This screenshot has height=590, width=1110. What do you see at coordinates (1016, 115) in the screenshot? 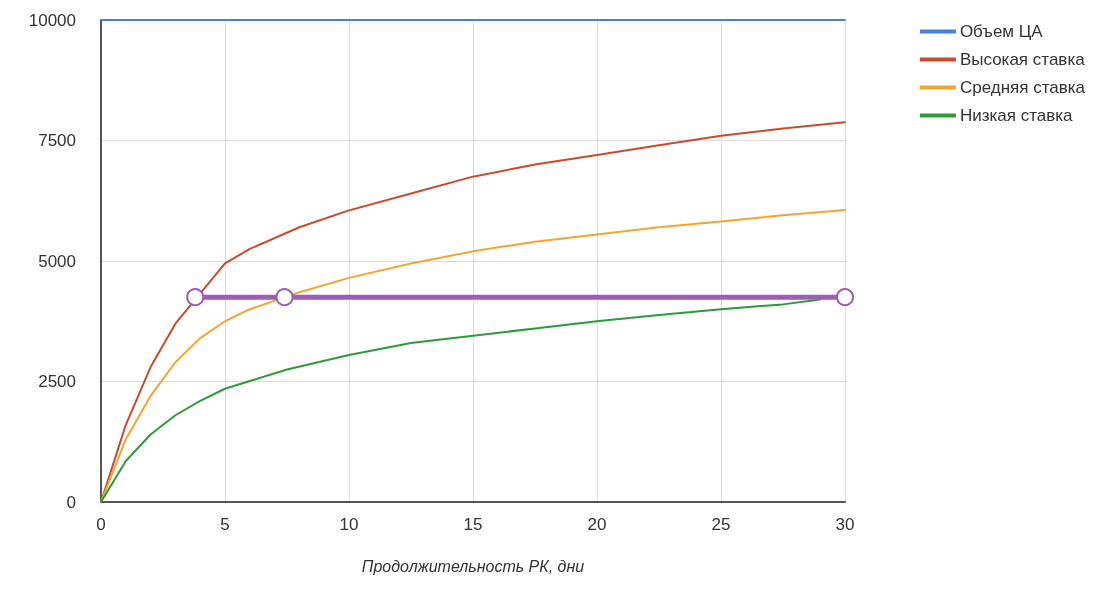
I see `legend-label: Низкая ставка` at bounding box center [1016, 115].